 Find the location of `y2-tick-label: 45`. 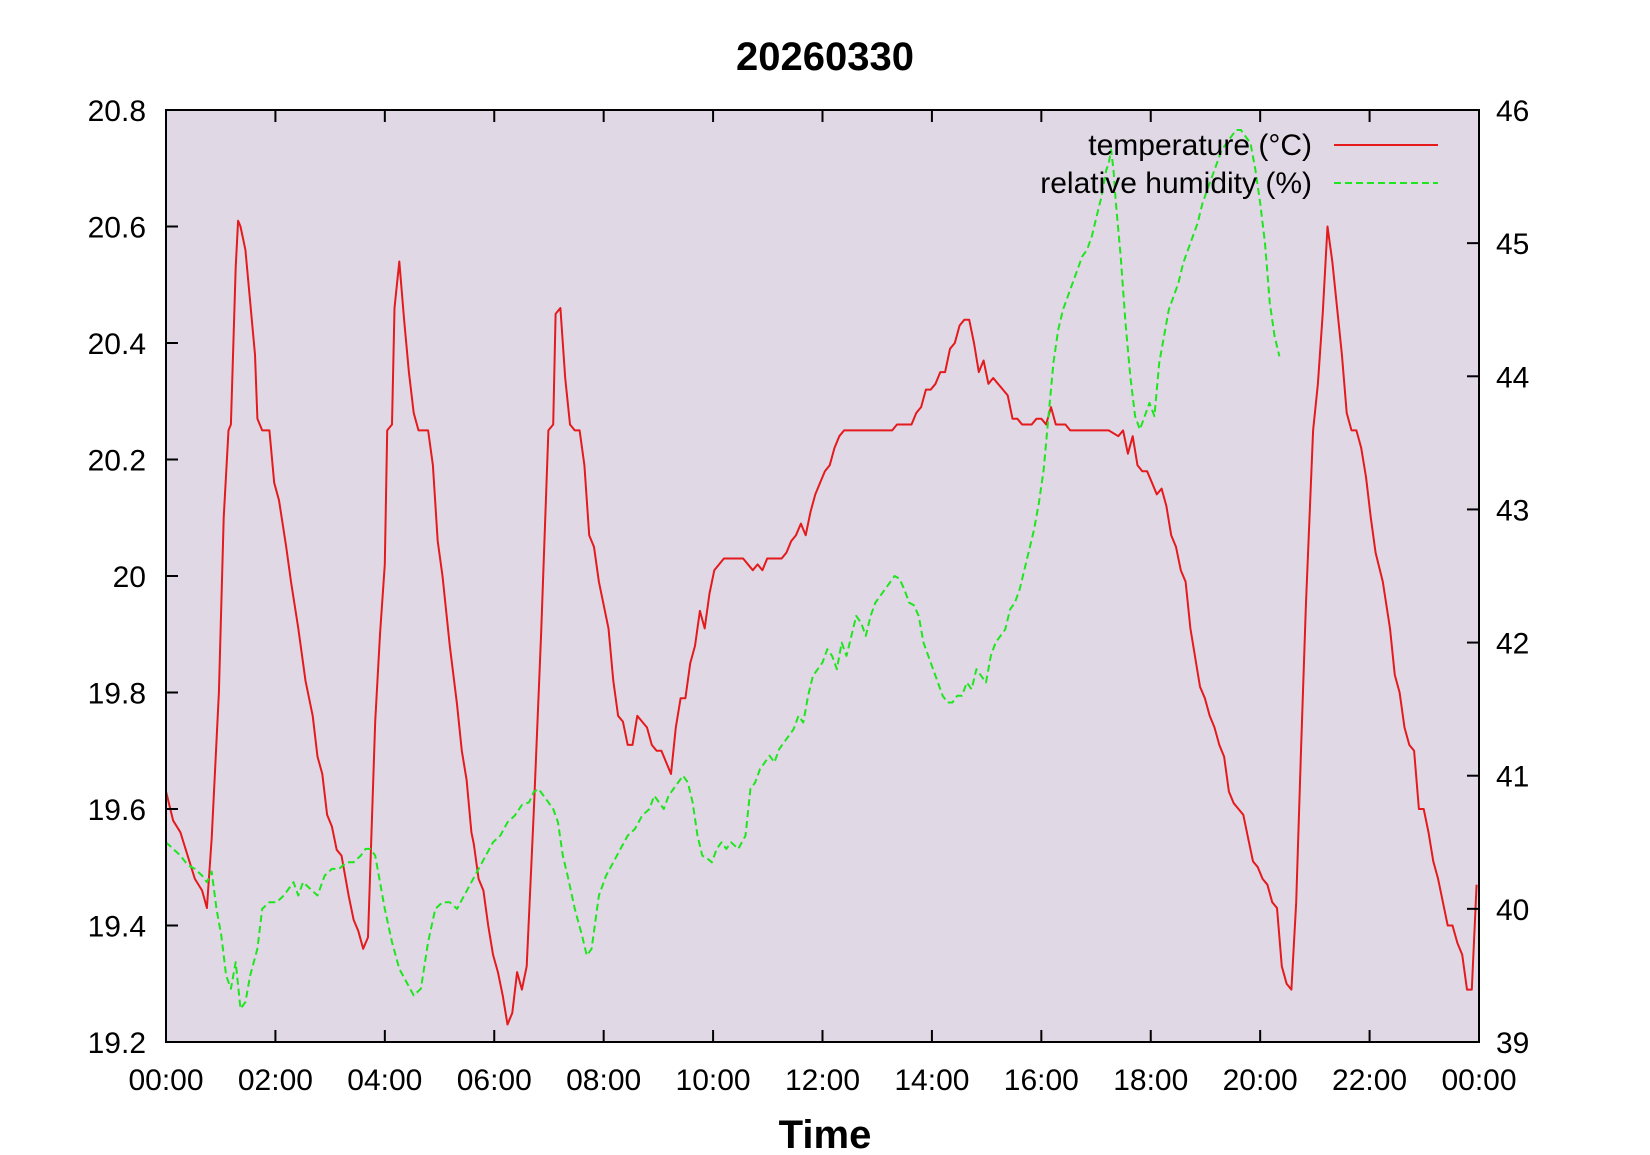

y2-tick-label: 45 is located at coordinates (1512, 244).